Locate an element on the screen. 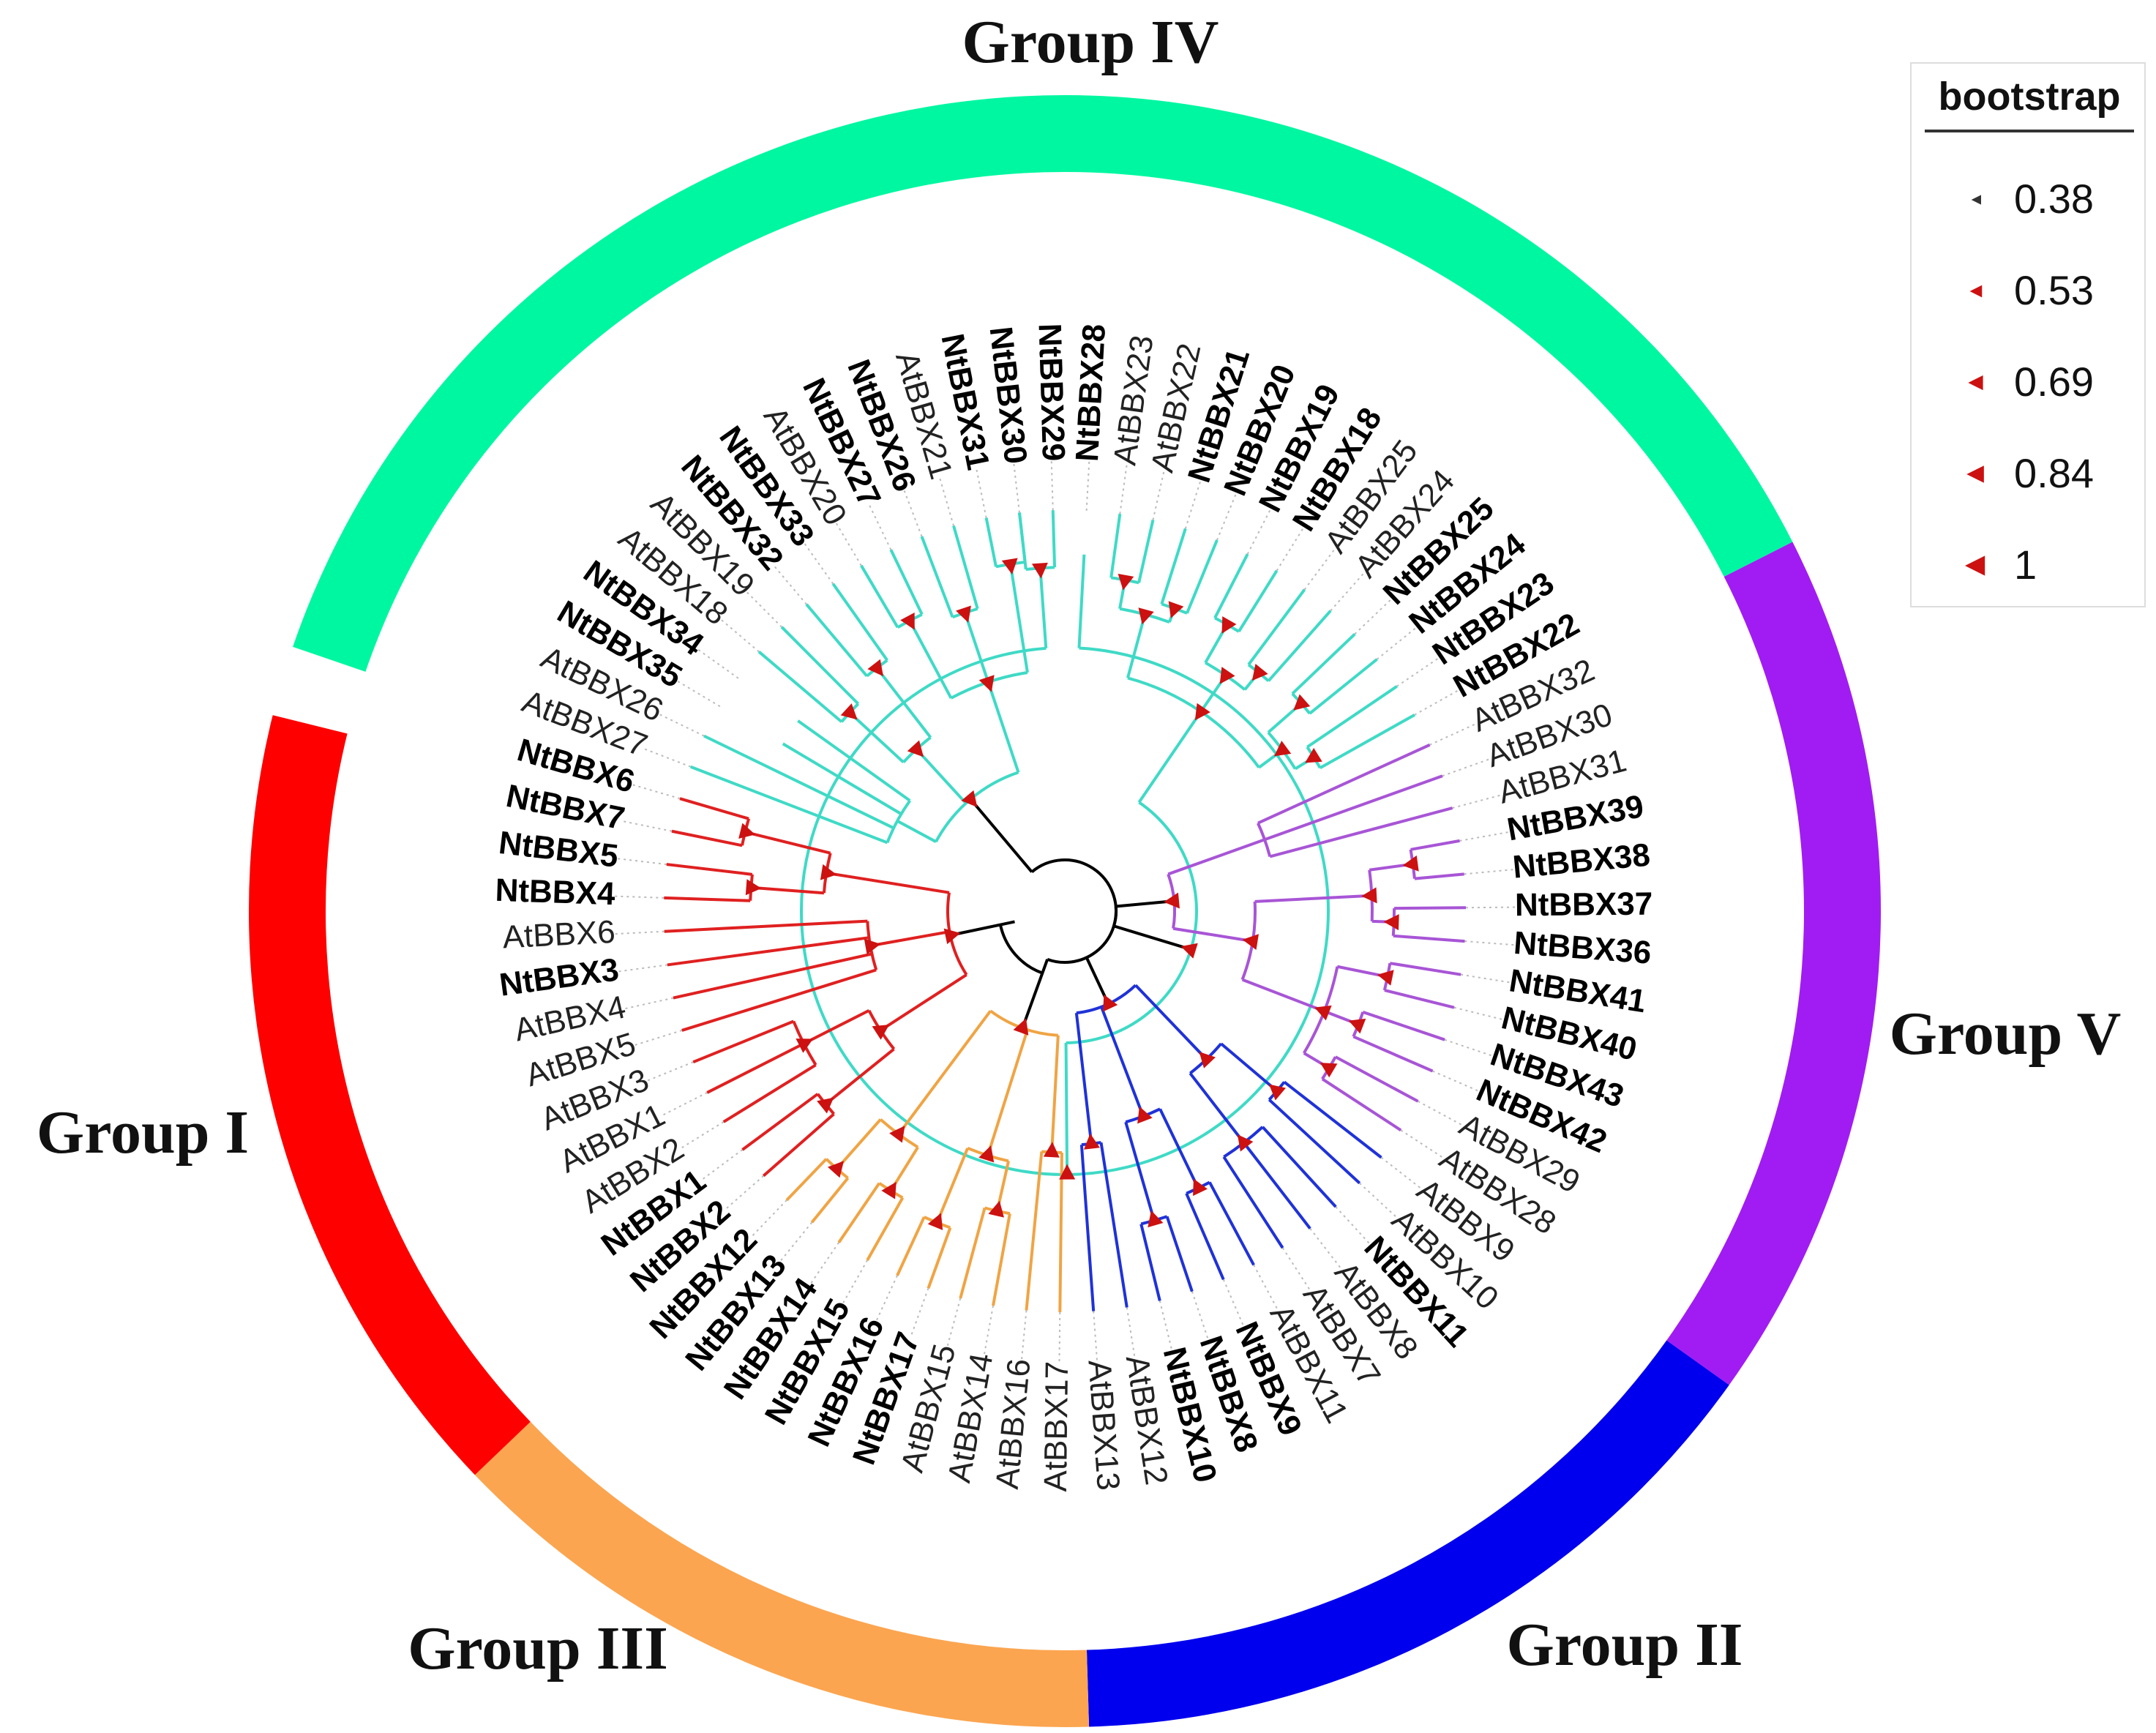 Image resolution: width=2156 pixels, height=1733 pixels. legend-item: 0.84 is located at coordinates (2029, 473).